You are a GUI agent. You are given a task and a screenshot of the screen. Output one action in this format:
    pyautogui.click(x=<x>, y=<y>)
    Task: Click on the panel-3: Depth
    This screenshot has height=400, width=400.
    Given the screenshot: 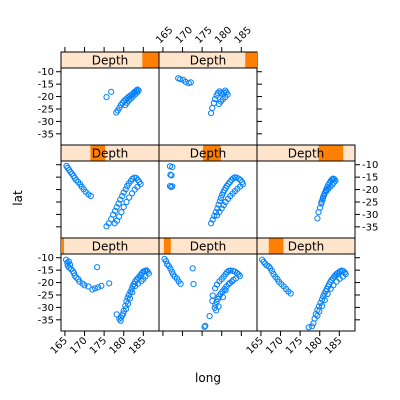 What is the action you would take?
    pyautogui.click(x=306, y=284)
    